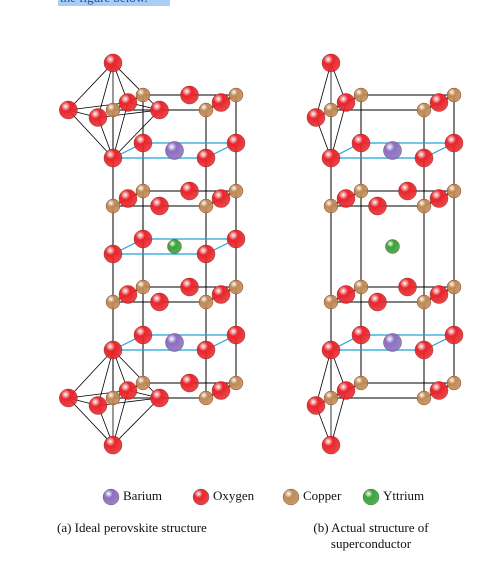  What do you see at coordinates (322, 495) in the screenshot?
I see `legend-label: Copper` at bounding box center [322, 495].